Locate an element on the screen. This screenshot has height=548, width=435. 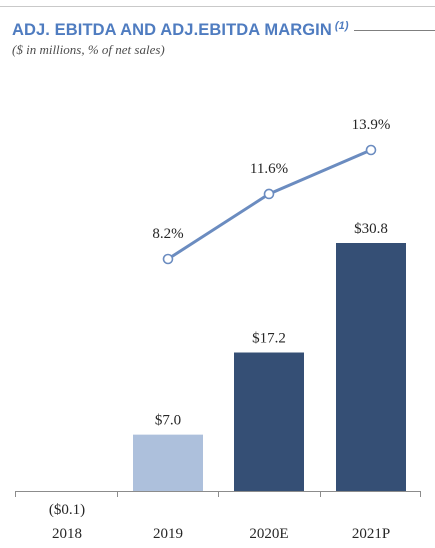
chart-subtitle: ($ in millions, % of net sales) is located at coordinates (88, 49).